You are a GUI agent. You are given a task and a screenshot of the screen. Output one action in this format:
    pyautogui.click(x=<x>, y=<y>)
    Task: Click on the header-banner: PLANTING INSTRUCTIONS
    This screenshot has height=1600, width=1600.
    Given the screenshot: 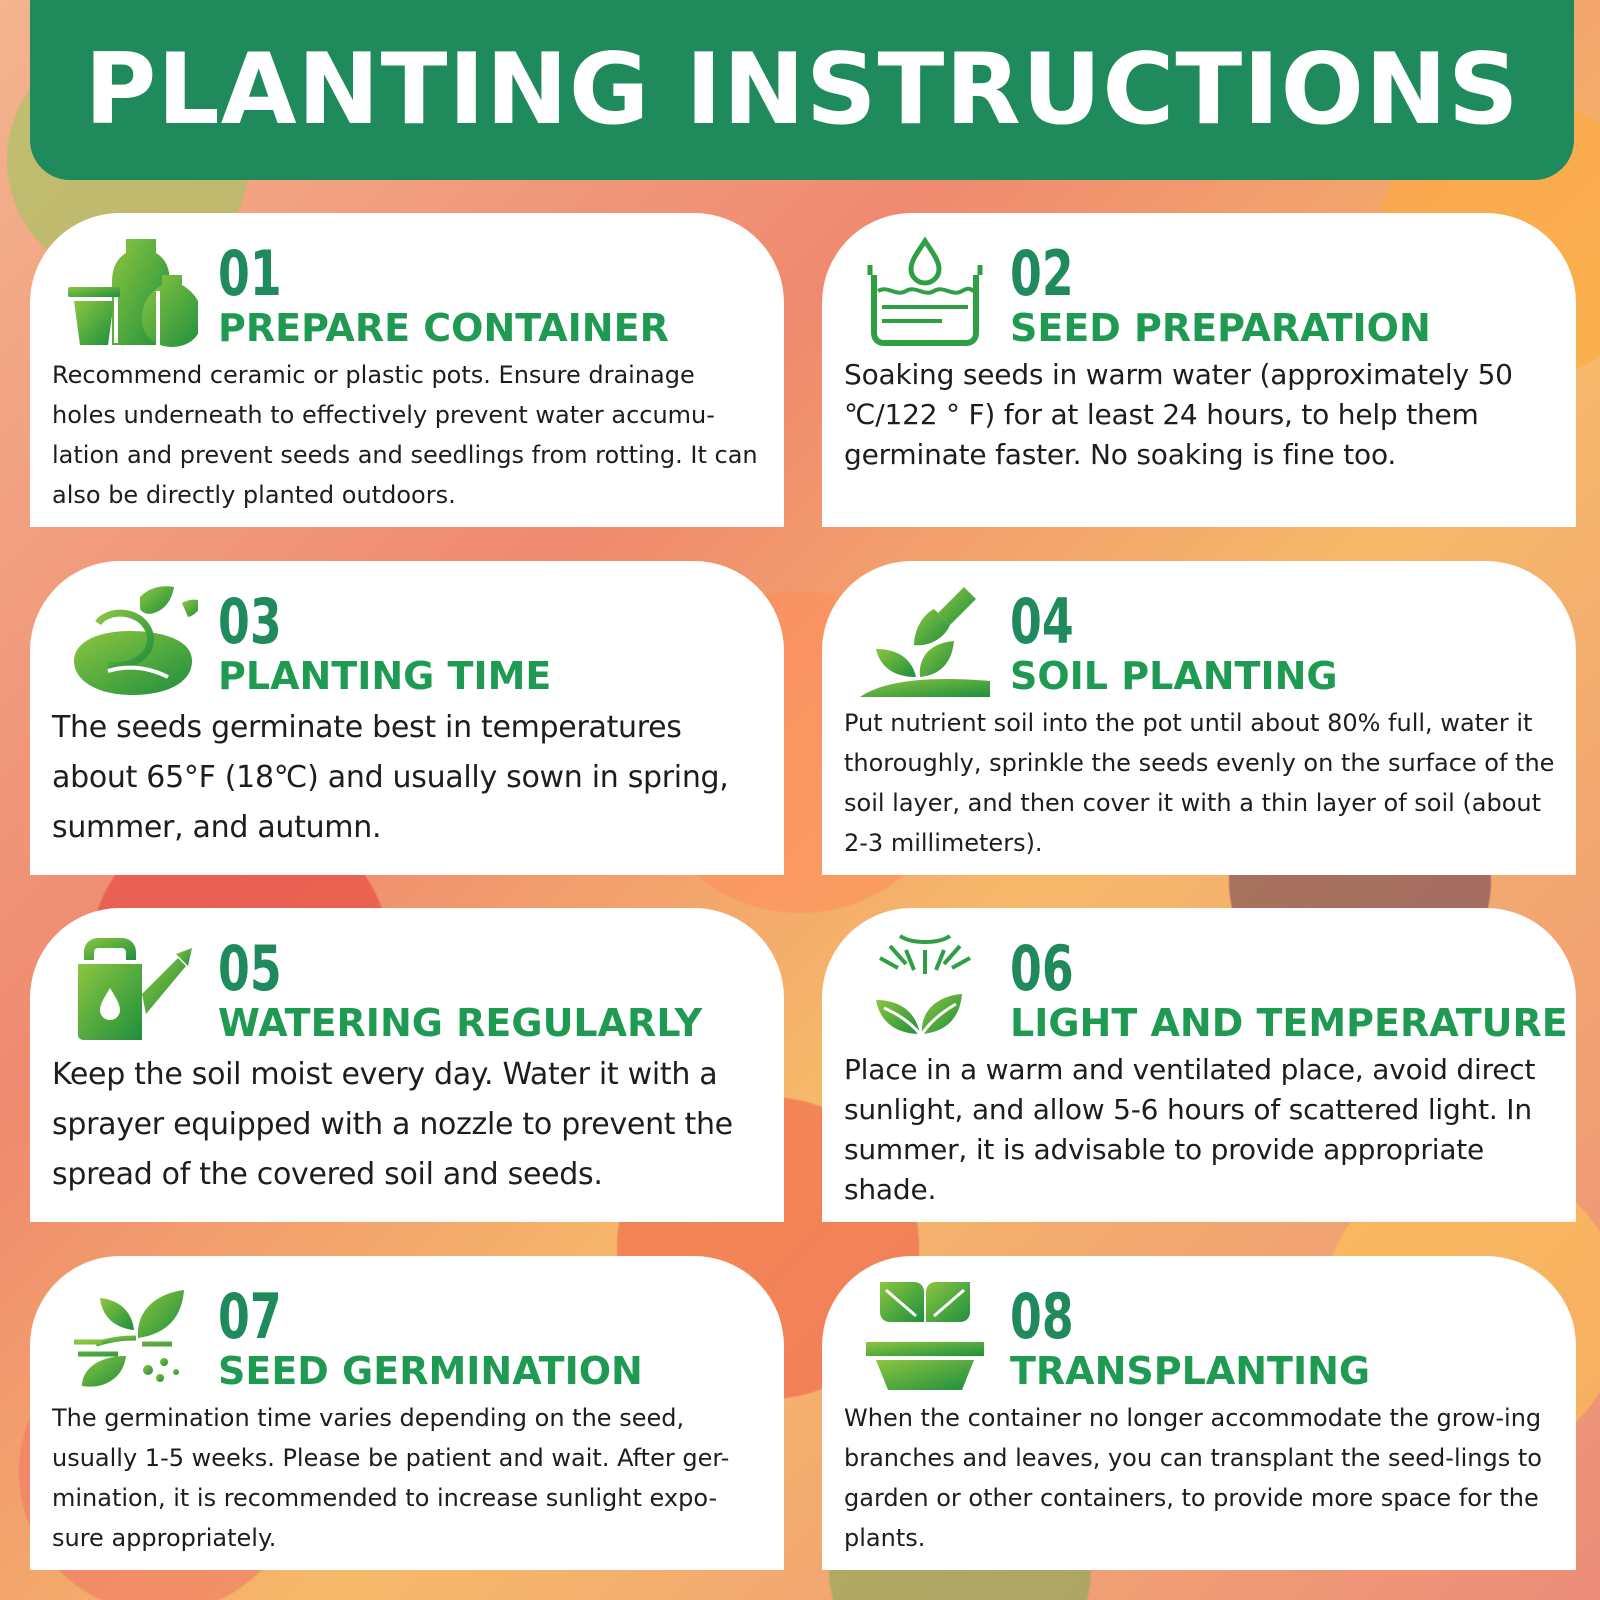 What is the action you would take?
    pyautogui.click(x=802, y=90)
    